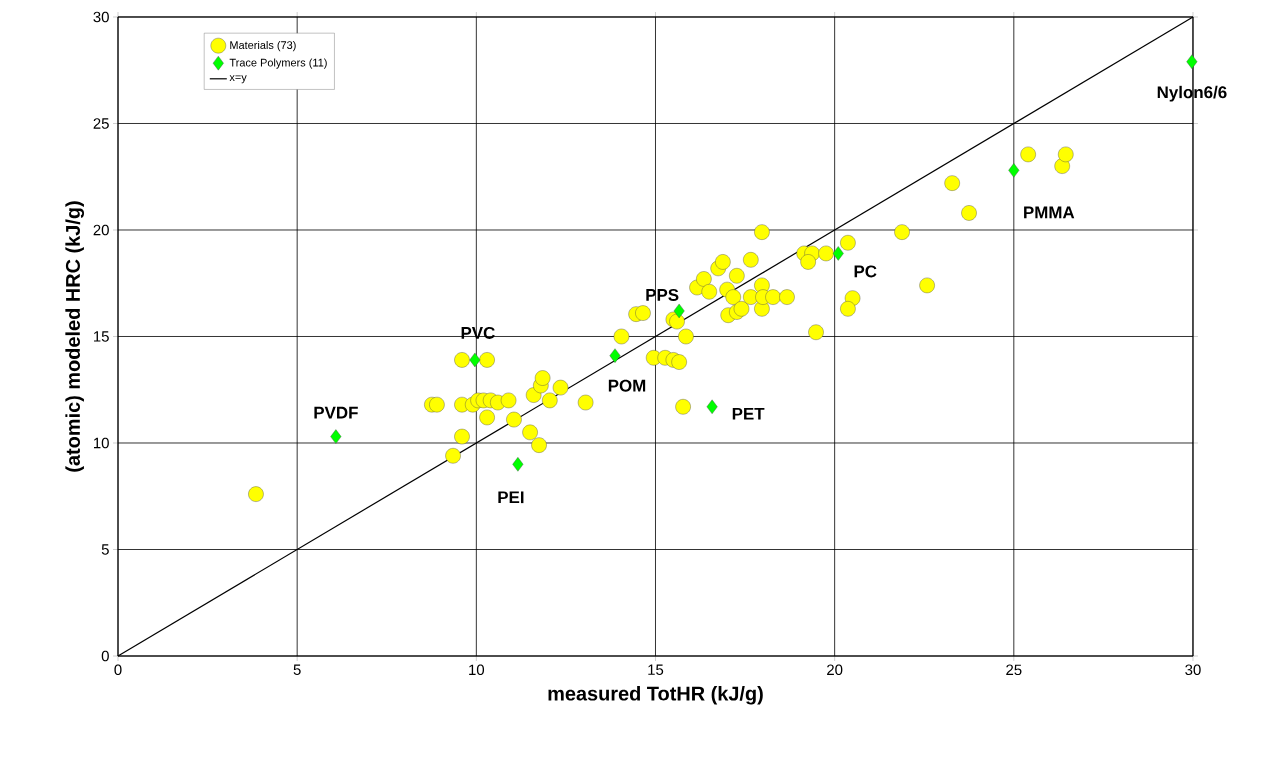  What do you see at coordinates (1049, 212) in the screenshot?
I see `annotation: PMMA` at bounding box center [1049, 212].